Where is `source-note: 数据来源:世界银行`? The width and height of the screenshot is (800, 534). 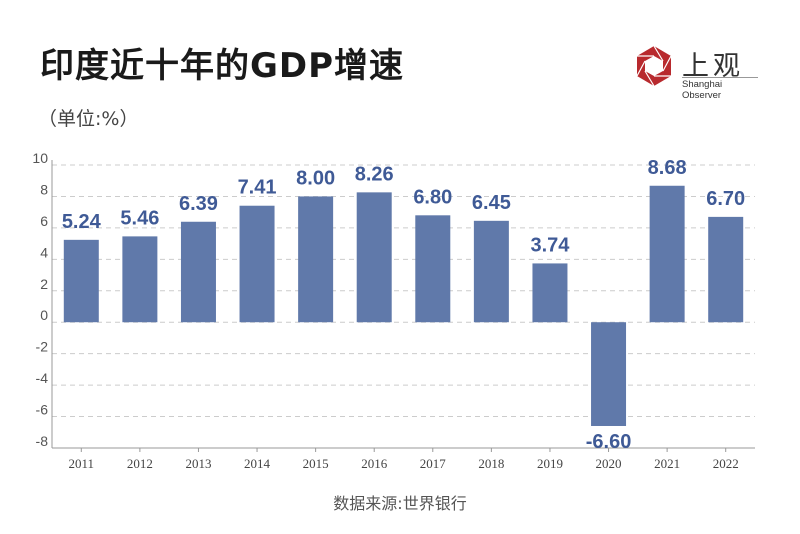 source-note: 数据来源:世界银行 is located at coordinates (400, 503).